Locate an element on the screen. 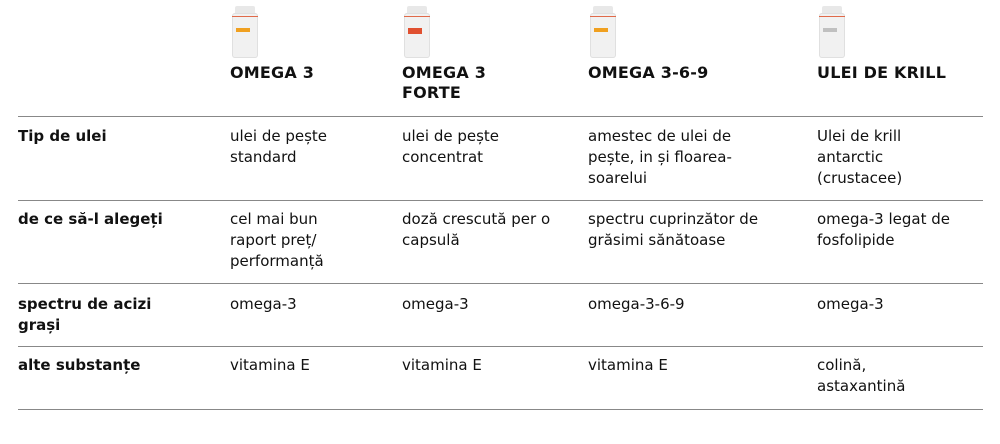 This screenshot has width=1000, height=444. row-label: de ce să-l alegeți is located at coordinates (90, 219).